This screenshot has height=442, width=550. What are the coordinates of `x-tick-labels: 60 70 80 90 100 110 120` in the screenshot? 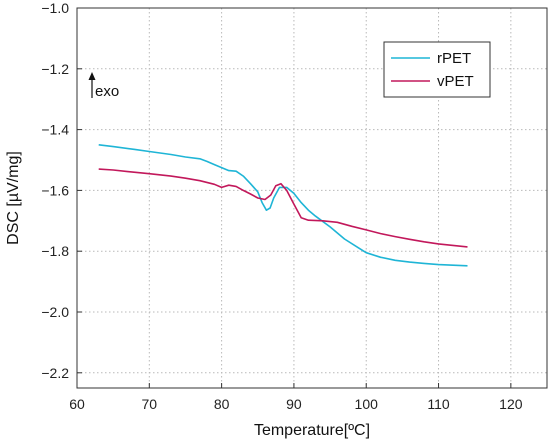 It's located at (296, 404).